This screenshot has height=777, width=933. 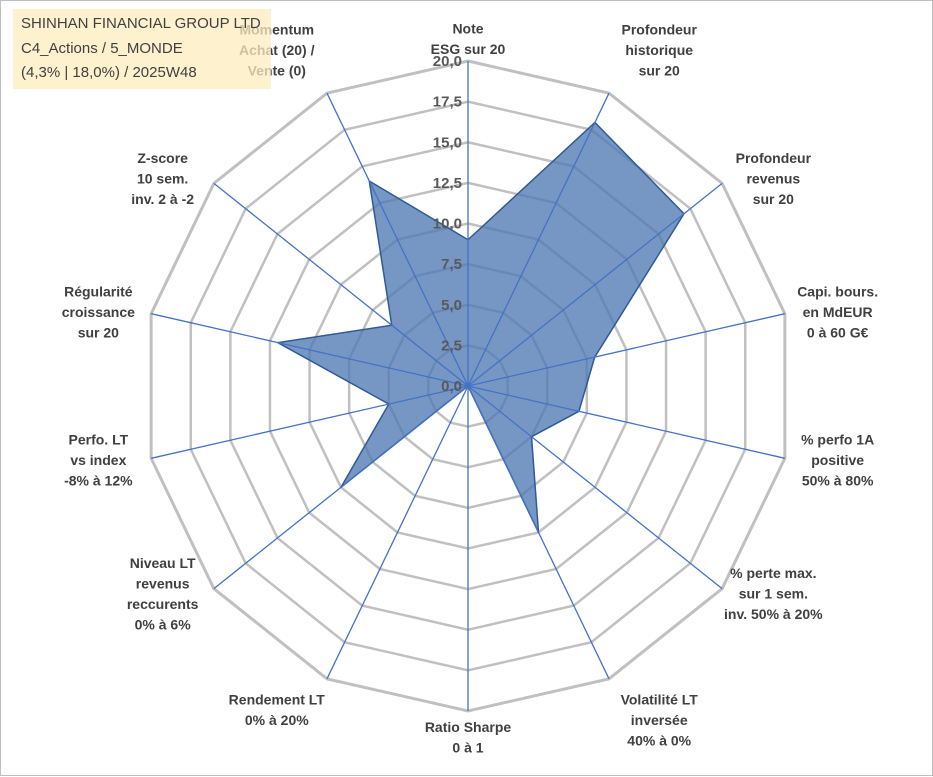 What do you see at coordinates (447, 224) in the screenshot?
I see `tick-label: 10,0` at bounding box center [447, 224].